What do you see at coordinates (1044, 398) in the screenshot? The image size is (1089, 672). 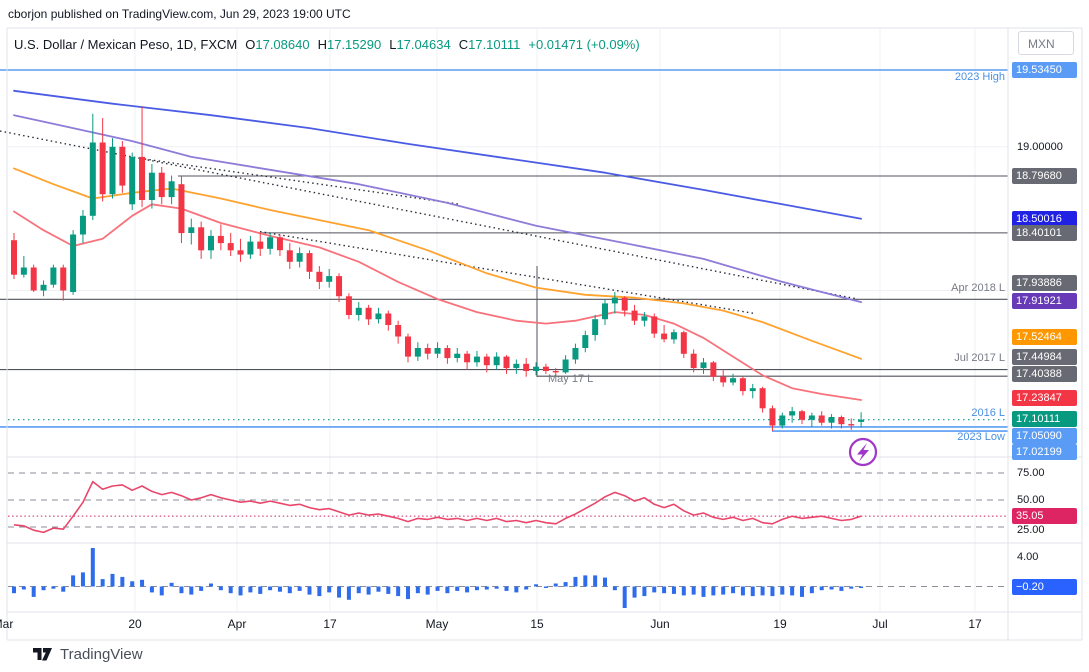 I see `price-scale-label: 17.23847` at bounding box center [1044, 398].